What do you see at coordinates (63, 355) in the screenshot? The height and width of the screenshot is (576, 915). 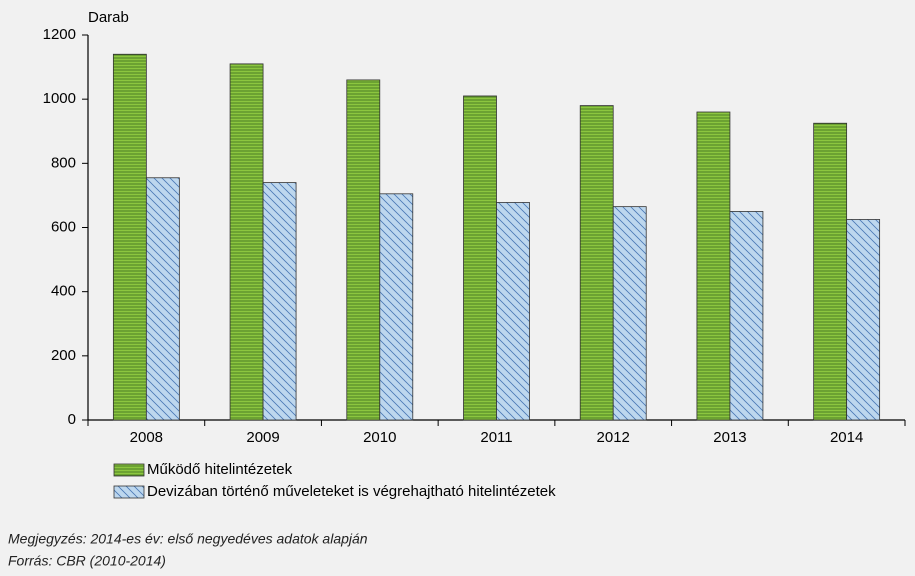 I see `y-tick-label: 200` at bounding box center [63, 355].